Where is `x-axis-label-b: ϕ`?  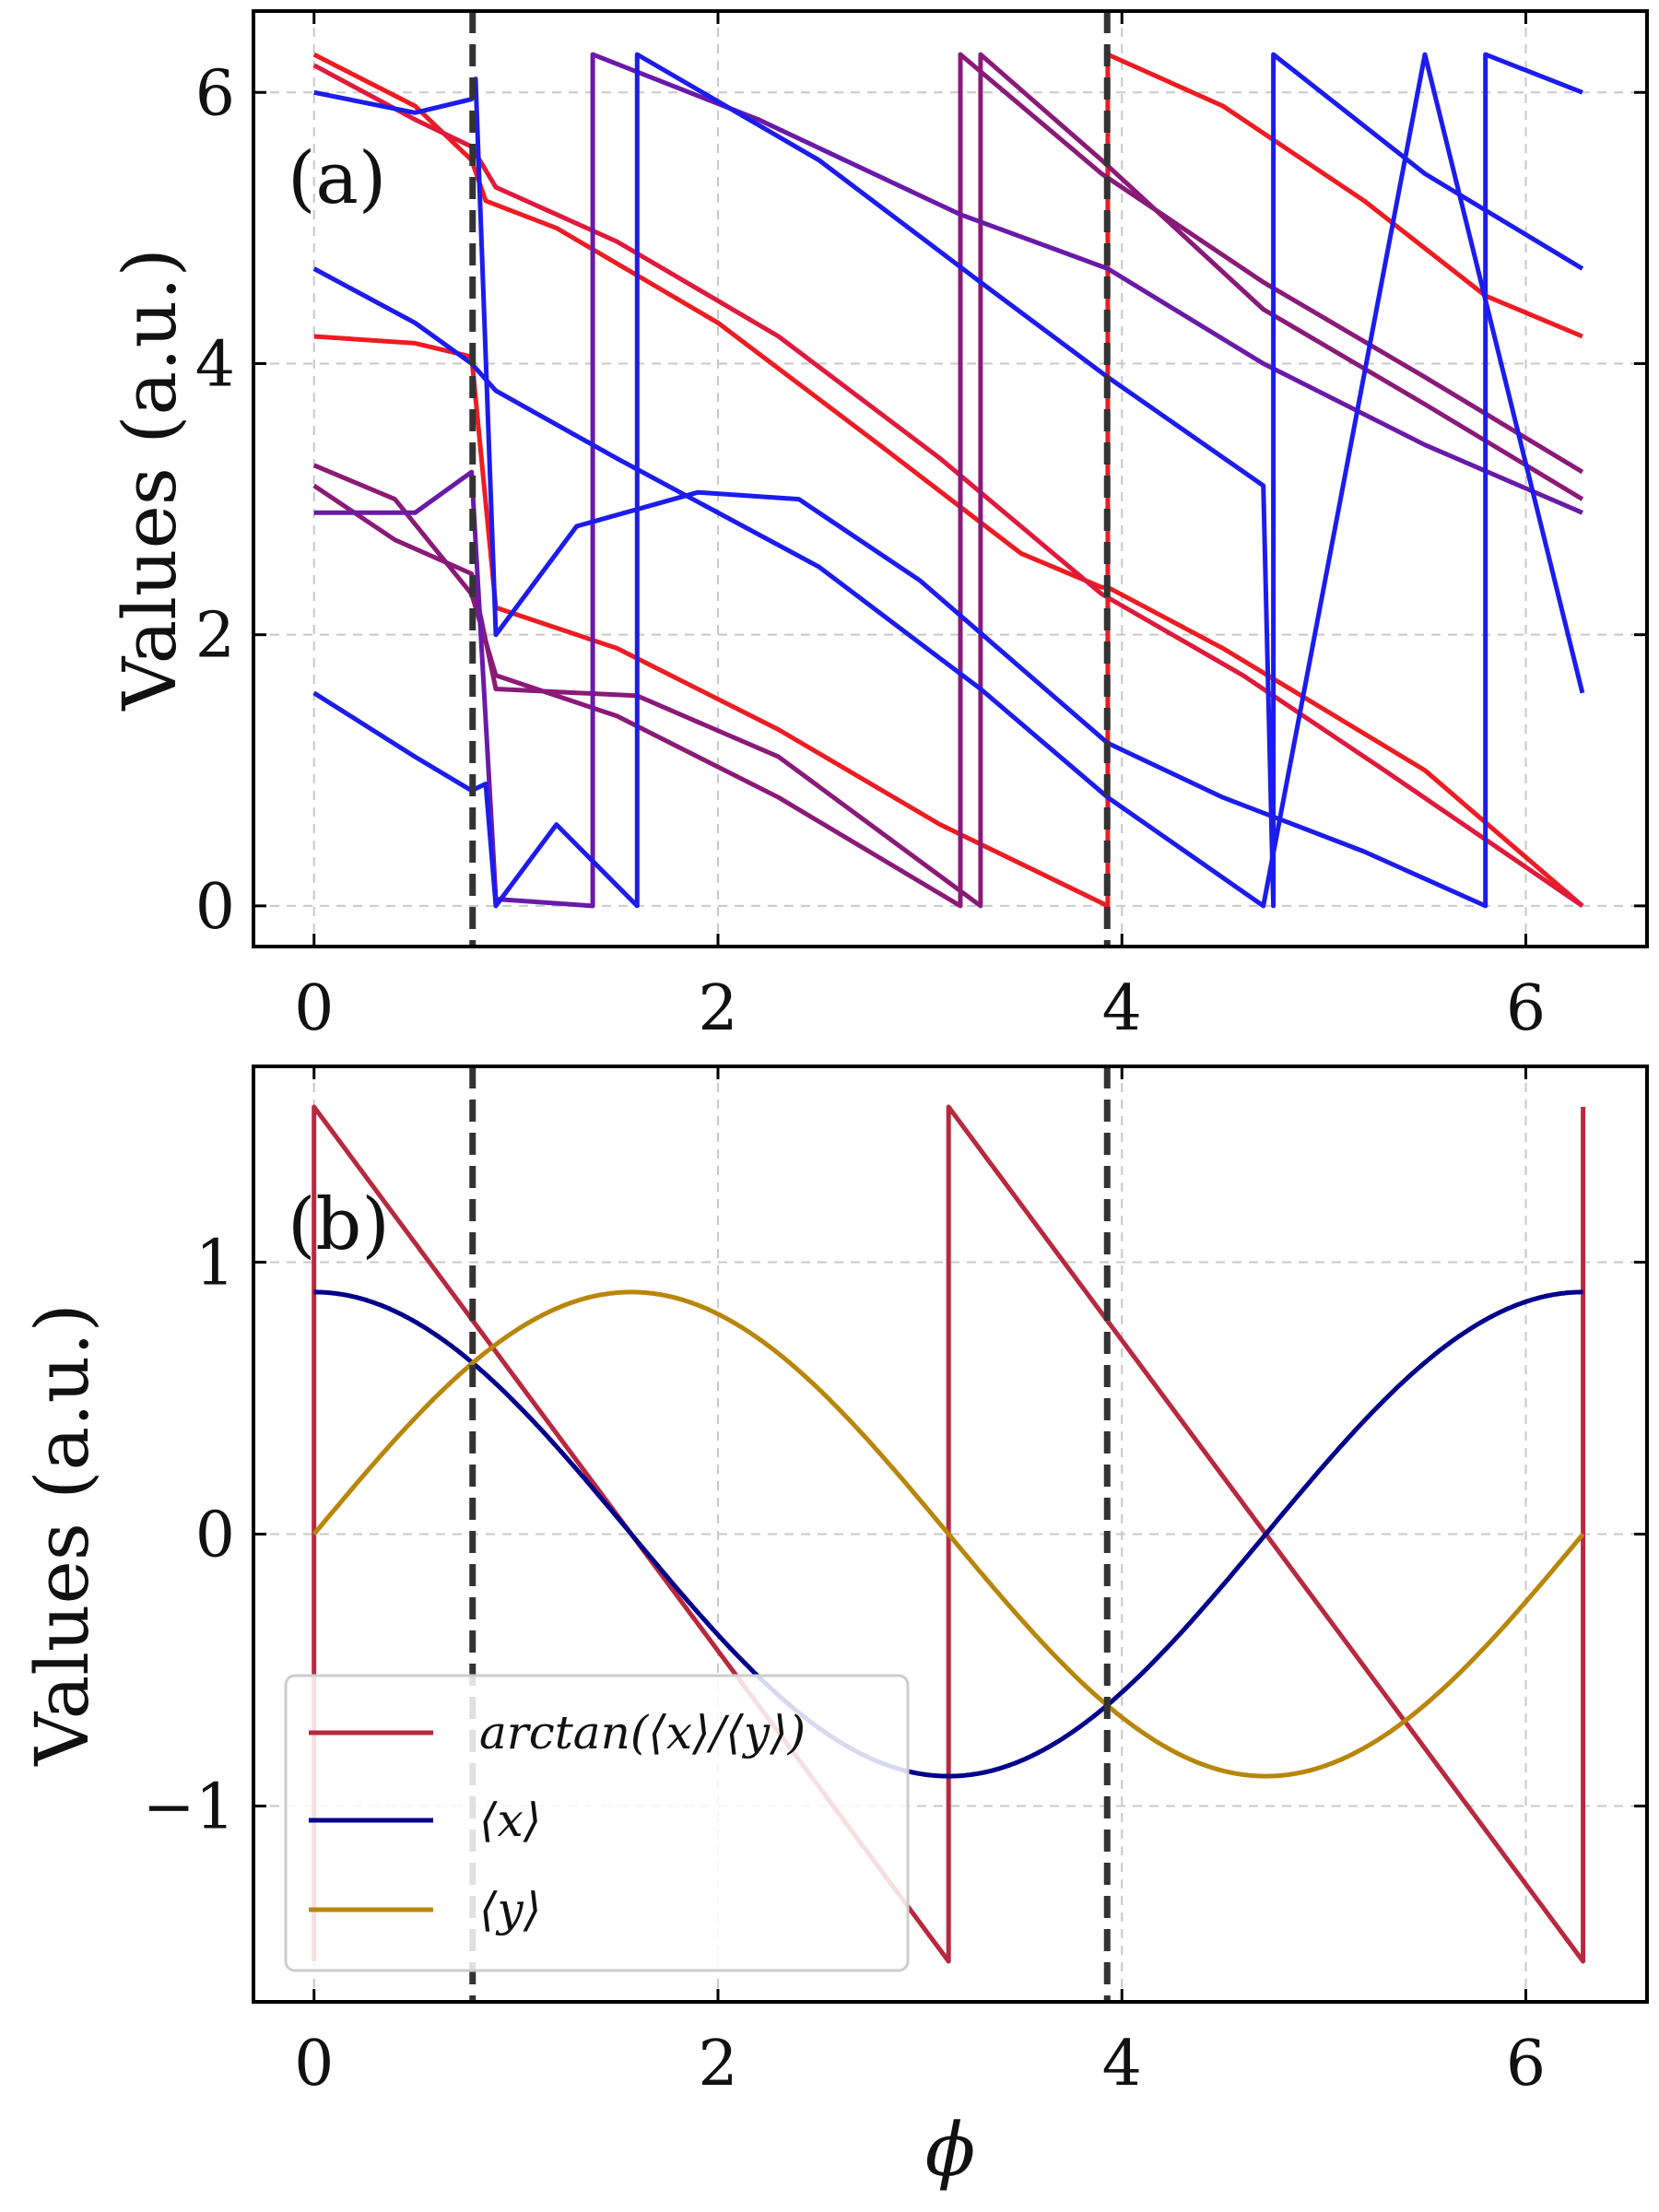
x-axis-label-b: ϕ is located at coordinates (950, 2150).